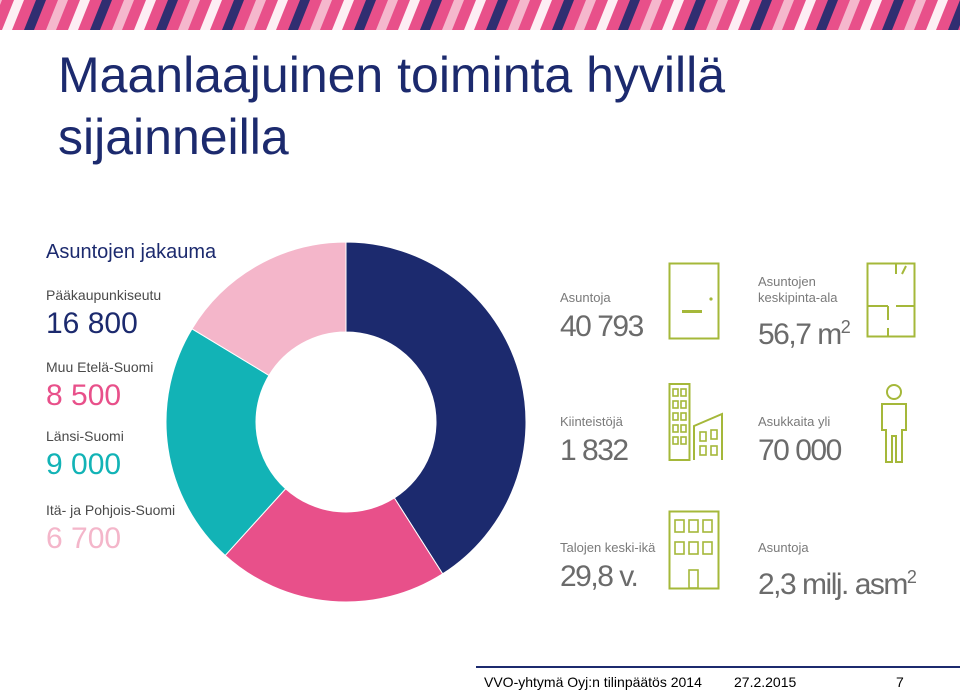 Image resolution: width=960 pixels, height=694 pixels. Describe the element at coordinates (695, 422) in the screenshot. I see `buildings-icon` at that location.